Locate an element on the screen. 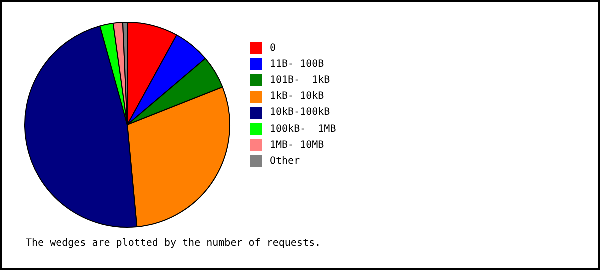  legend-label: Other is located at coordinates (285, 161).